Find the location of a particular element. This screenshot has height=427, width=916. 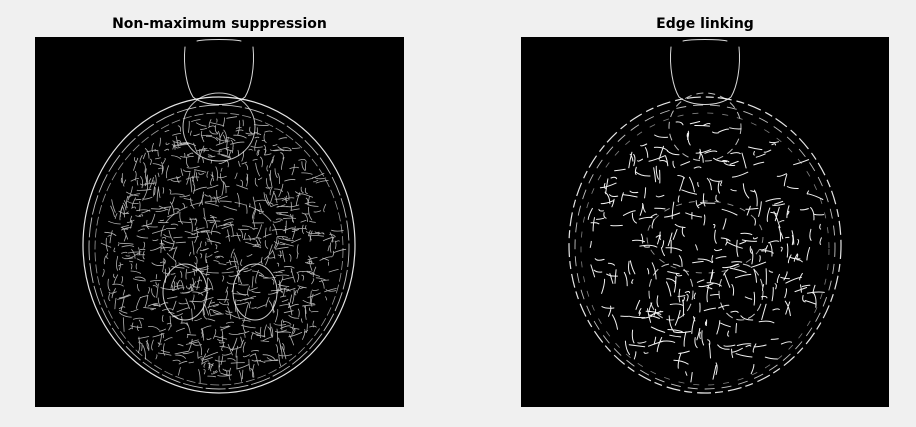

panel-title-non-maximum-suppression: Non-maximum suppression is located at coordinates (219, 24).